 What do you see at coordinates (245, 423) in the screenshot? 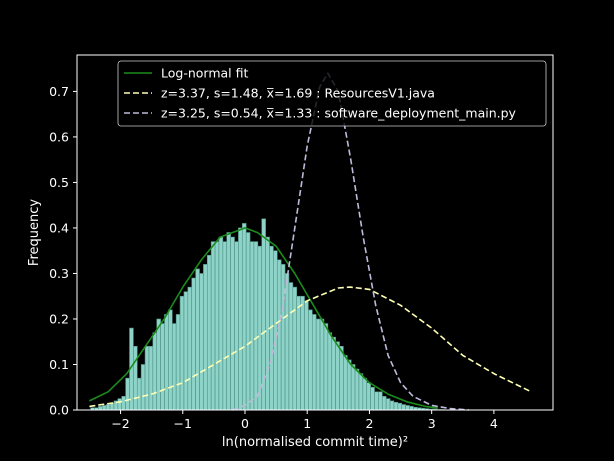
I see `x-tick-label: 0` at bounding box center [245, 423].